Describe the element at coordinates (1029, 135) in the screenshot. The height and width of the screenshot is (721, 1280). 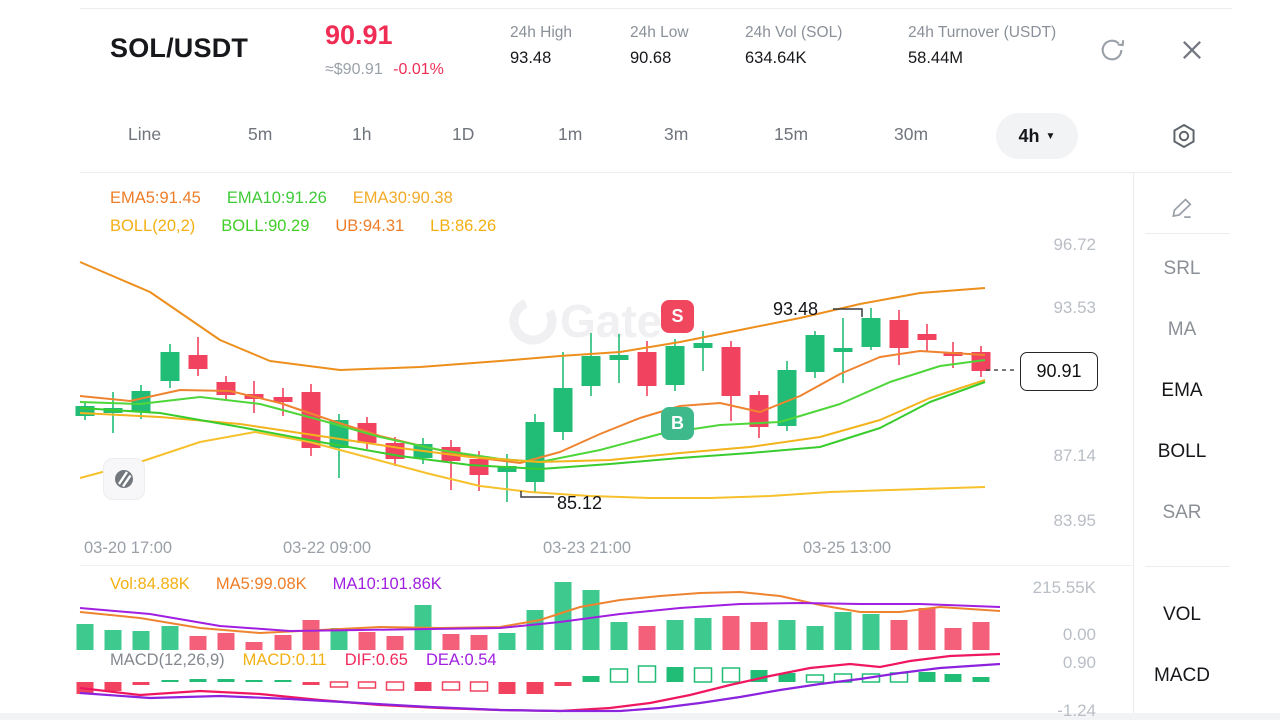
I see `selected-timeframe: 4h` at that location.